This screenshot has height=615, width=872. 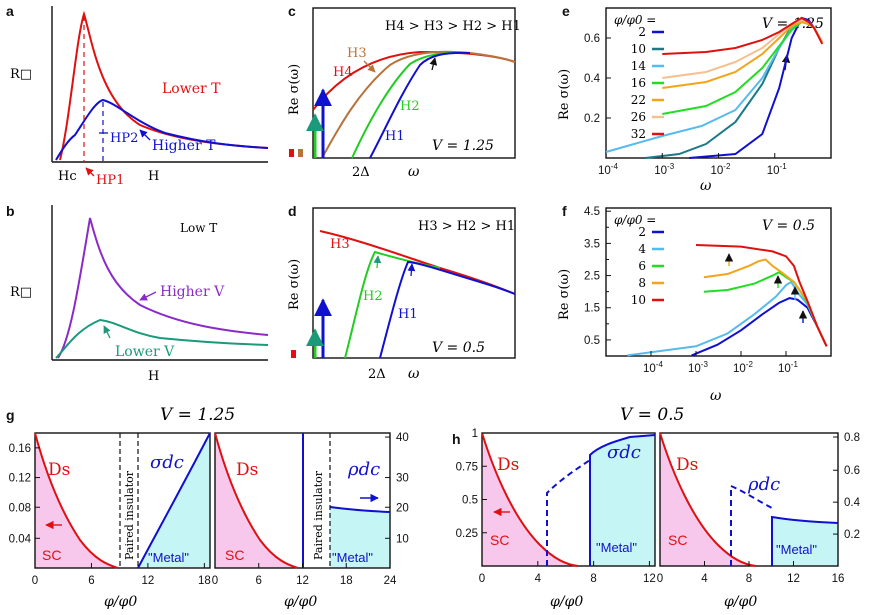 What do you see at coordinates (318, 515) in the screenshot?
I see `label-g-right-paired: Paired insulator` at bounding box center [318, 515].